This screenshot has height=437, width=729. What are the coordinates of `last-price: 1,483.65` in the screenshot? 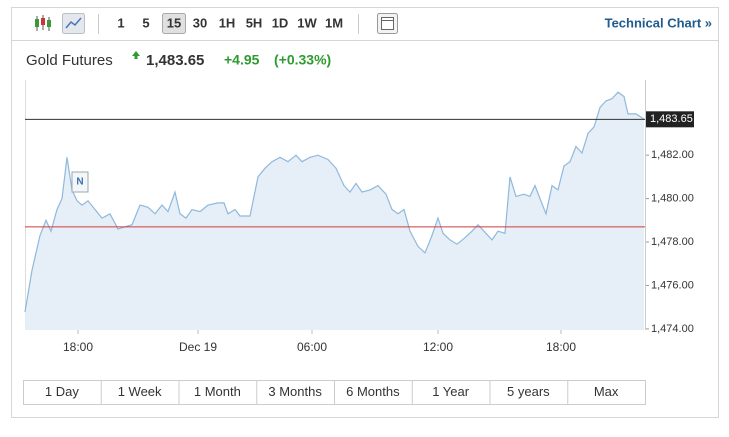 It's located at (175, 60).